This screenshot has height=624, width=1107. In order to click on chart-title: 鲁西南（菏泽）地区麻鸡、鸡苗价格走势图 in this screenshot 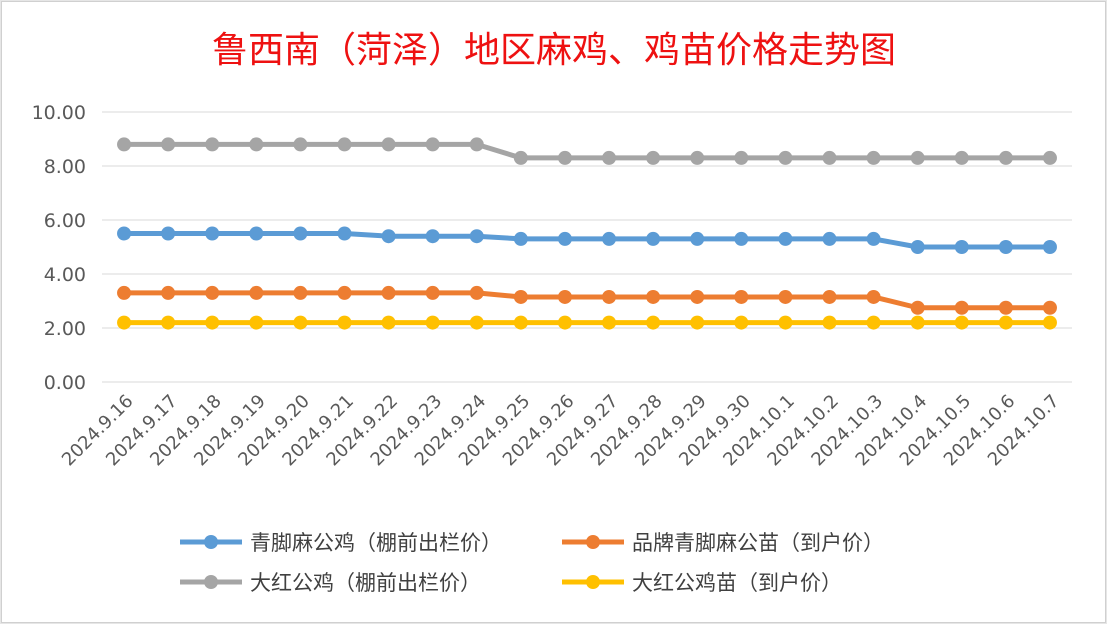, I will do `click(554, 50)`.